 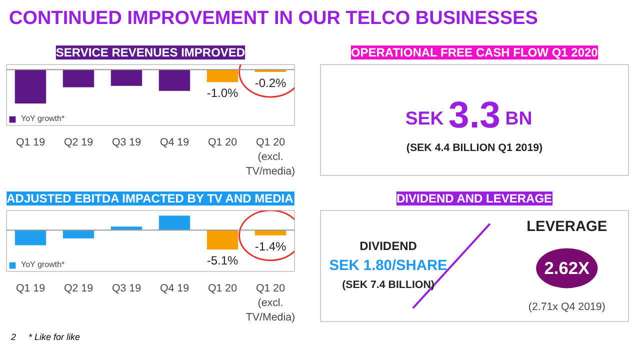 I want to click on text: DIVIDEND AND LEVERAGE, so click(x=474, y=199).